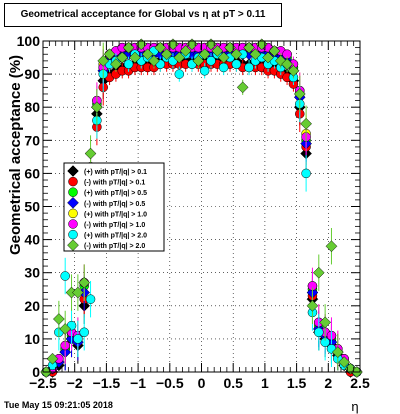 The width and height of the screenshot is (400, 414). Describe the element at coordinates (354, 406) in the screenshot. I see `x-axis-label: η` at that location.